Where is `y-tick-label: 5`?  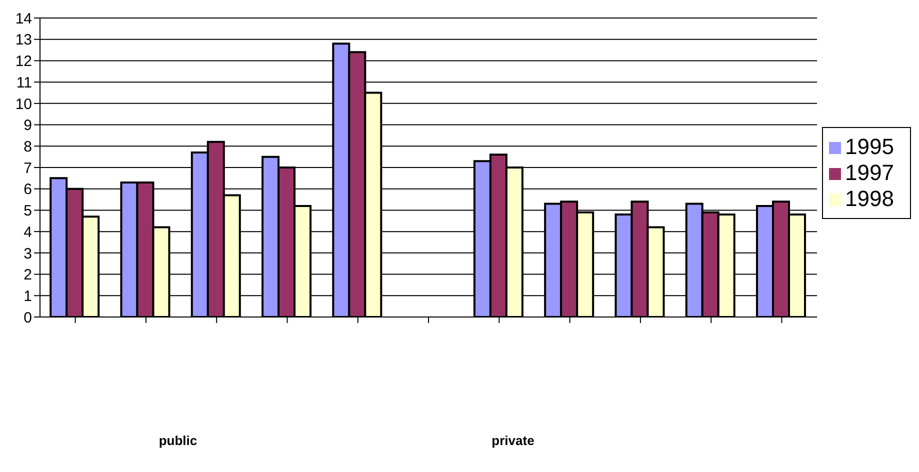 y-tick-label: 5 is located at coordinates (28, 211).